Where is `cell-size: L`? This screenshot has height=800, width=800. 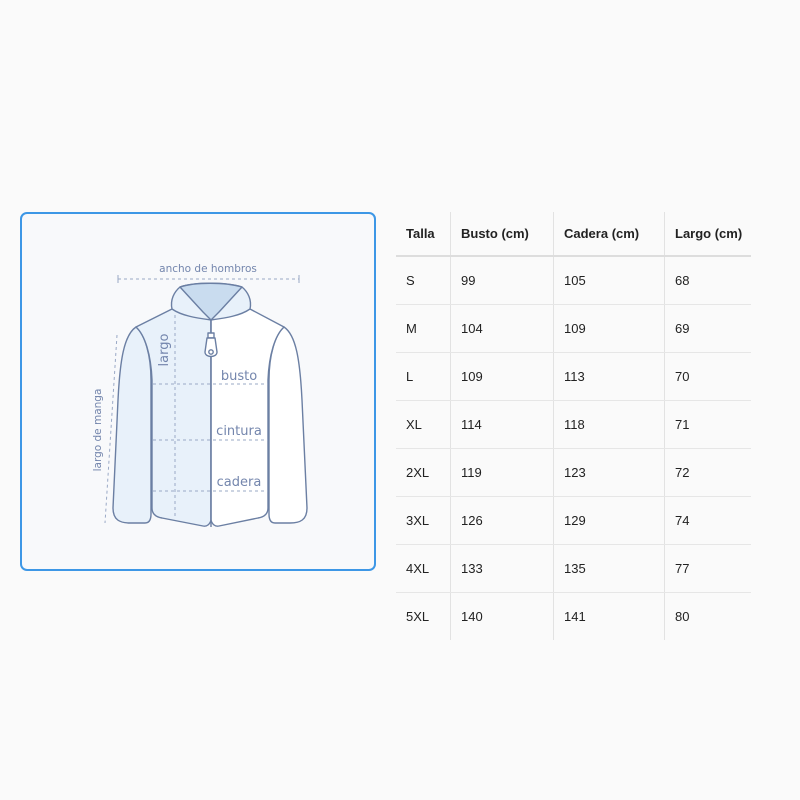 cell-size: L is located at coordinates (423, 376).